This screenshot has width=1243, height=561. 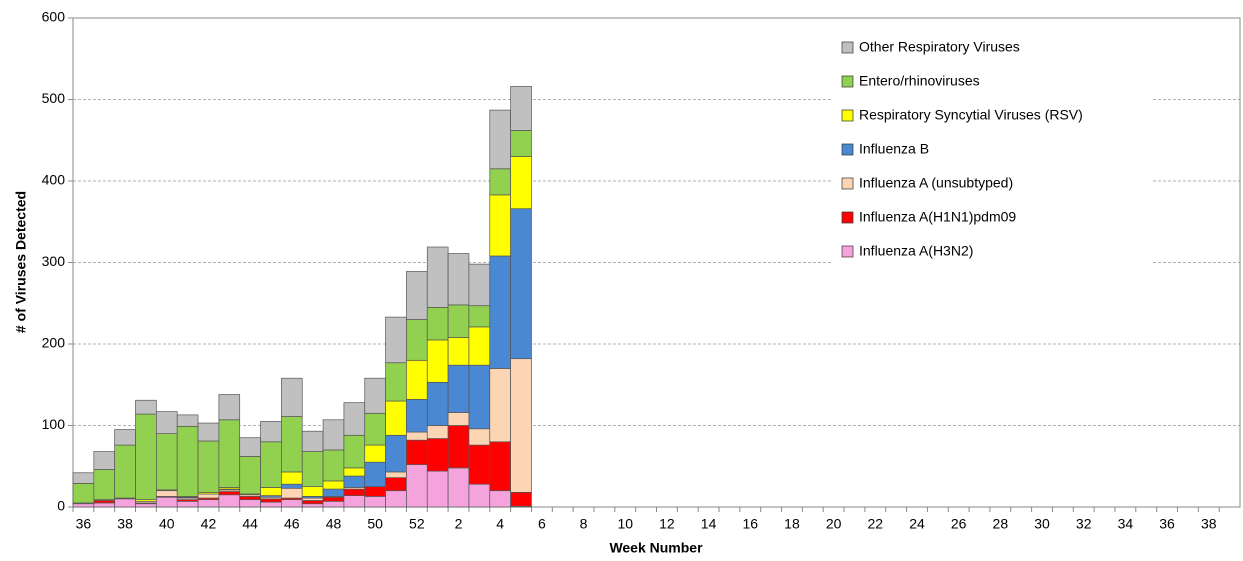 I want to click on x-tick-label: 42, so click(x=209, y=524).